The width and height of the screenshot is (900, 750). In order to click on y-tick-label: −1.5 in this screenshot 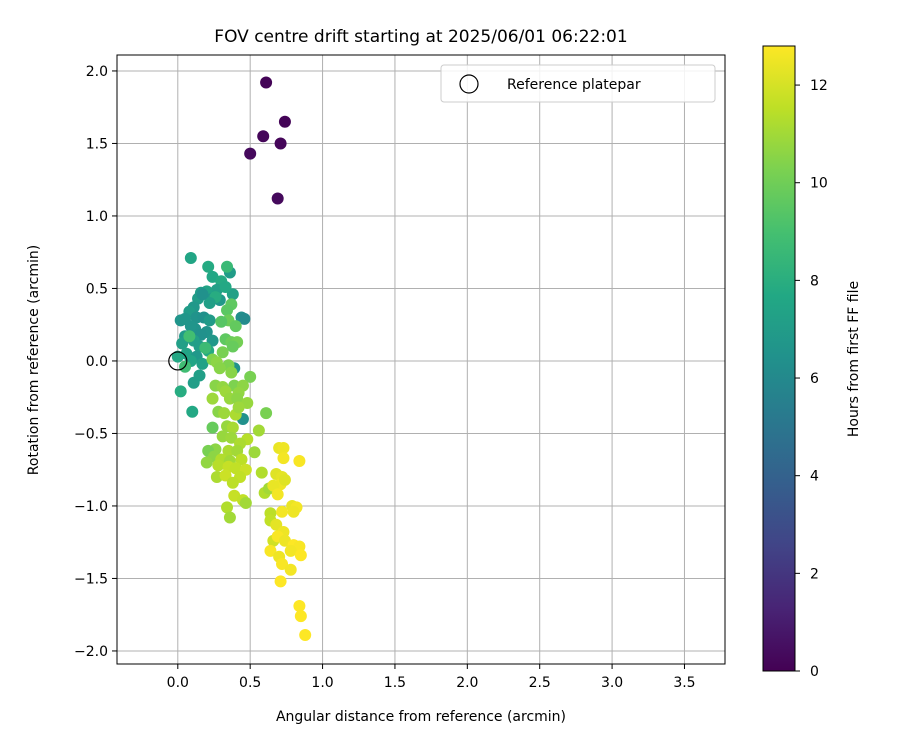, I will do `click(91, 579)`.